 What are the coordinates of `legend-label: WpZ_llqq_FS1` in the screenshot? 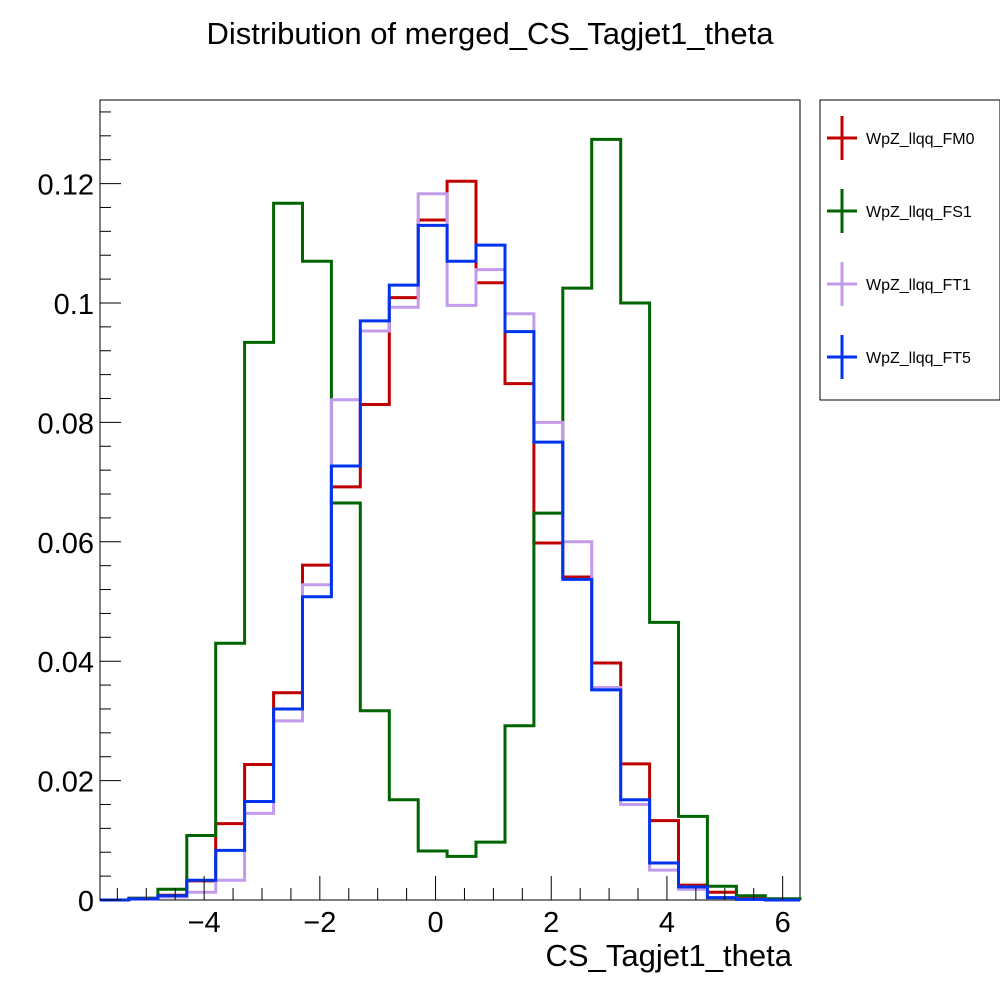 It's located at (919, 212).